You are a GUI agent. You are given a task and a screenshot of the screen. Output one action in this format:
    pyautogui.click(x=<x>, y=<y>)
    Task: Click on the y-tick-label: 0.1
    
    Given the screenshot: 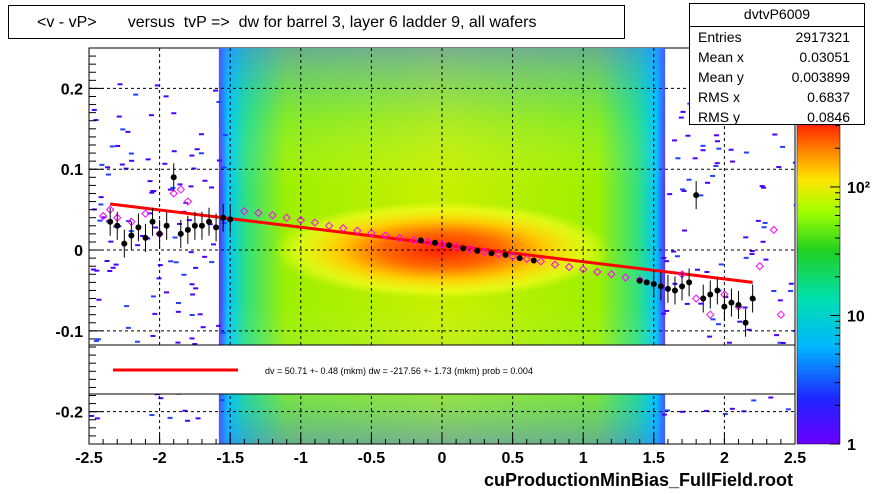 What is the action you would take?
    pyautogui.click(x=72, y=170)
    